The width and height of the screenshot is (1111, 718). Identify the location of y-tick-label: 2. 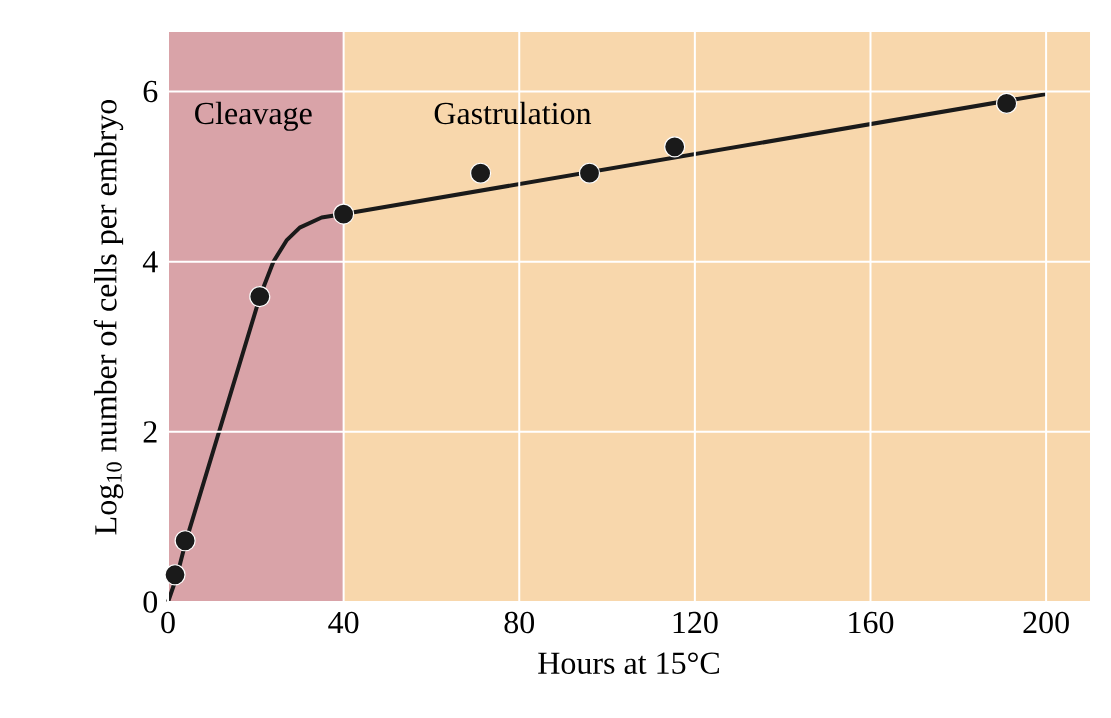
(150, 432).